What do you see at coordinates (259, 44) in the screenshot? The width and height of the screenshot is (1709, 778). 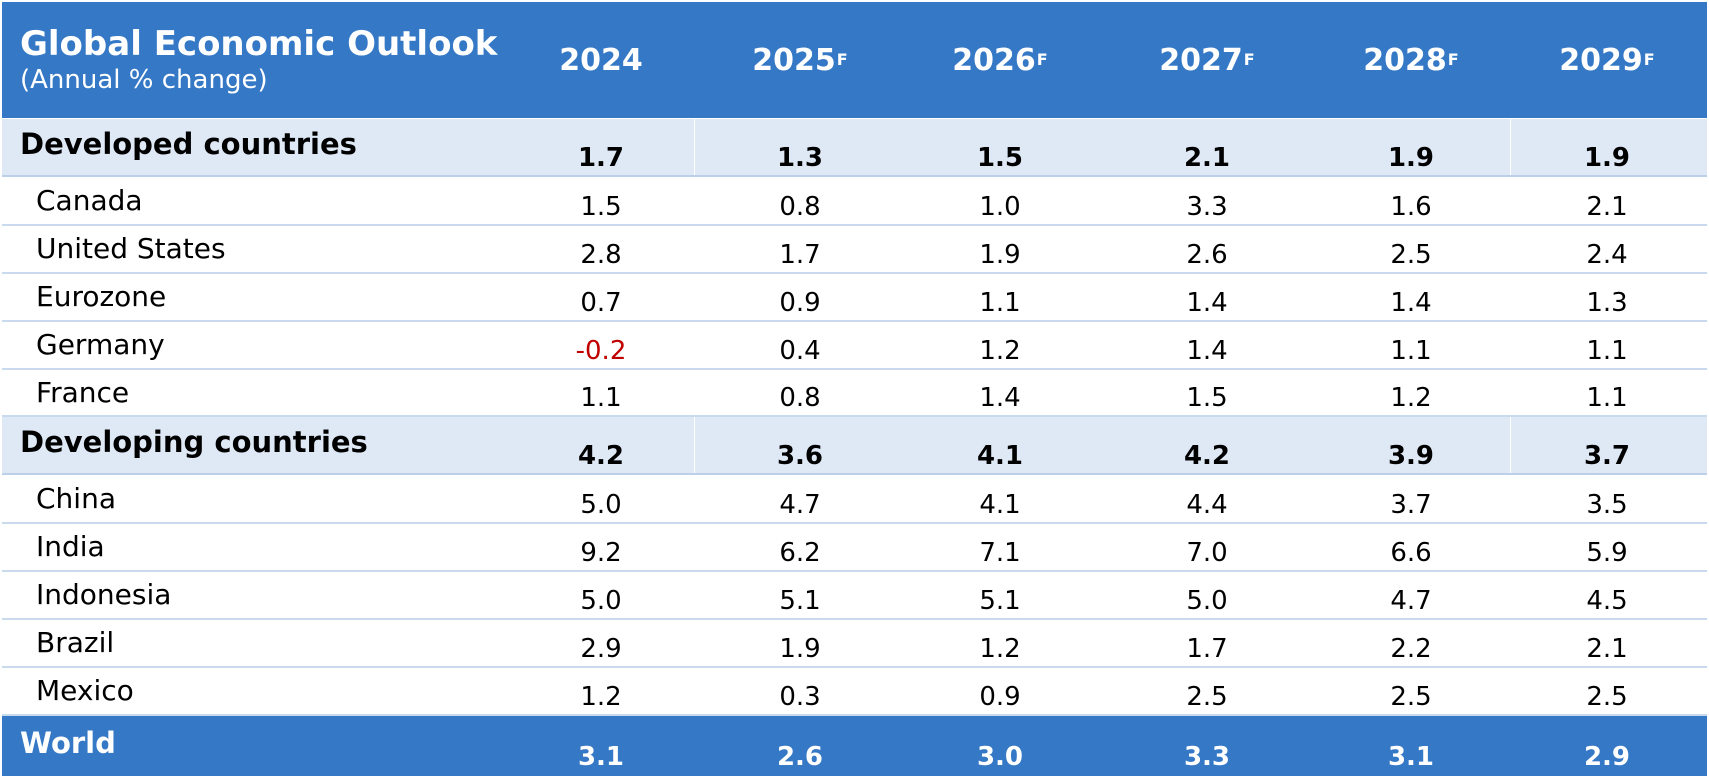 I see `table-title: Global Economic Outlook` at bounding box center [259, 44].